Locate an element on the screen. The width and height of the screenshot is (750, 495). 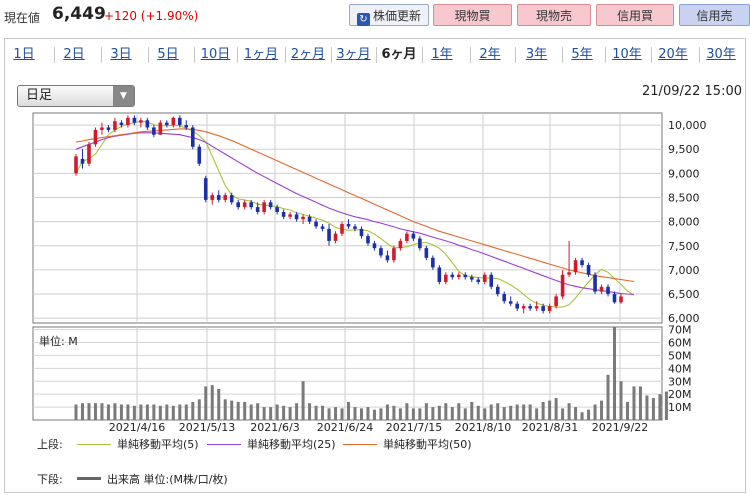
price-tick-label: 8,000 is located at coordinates (684, 222).